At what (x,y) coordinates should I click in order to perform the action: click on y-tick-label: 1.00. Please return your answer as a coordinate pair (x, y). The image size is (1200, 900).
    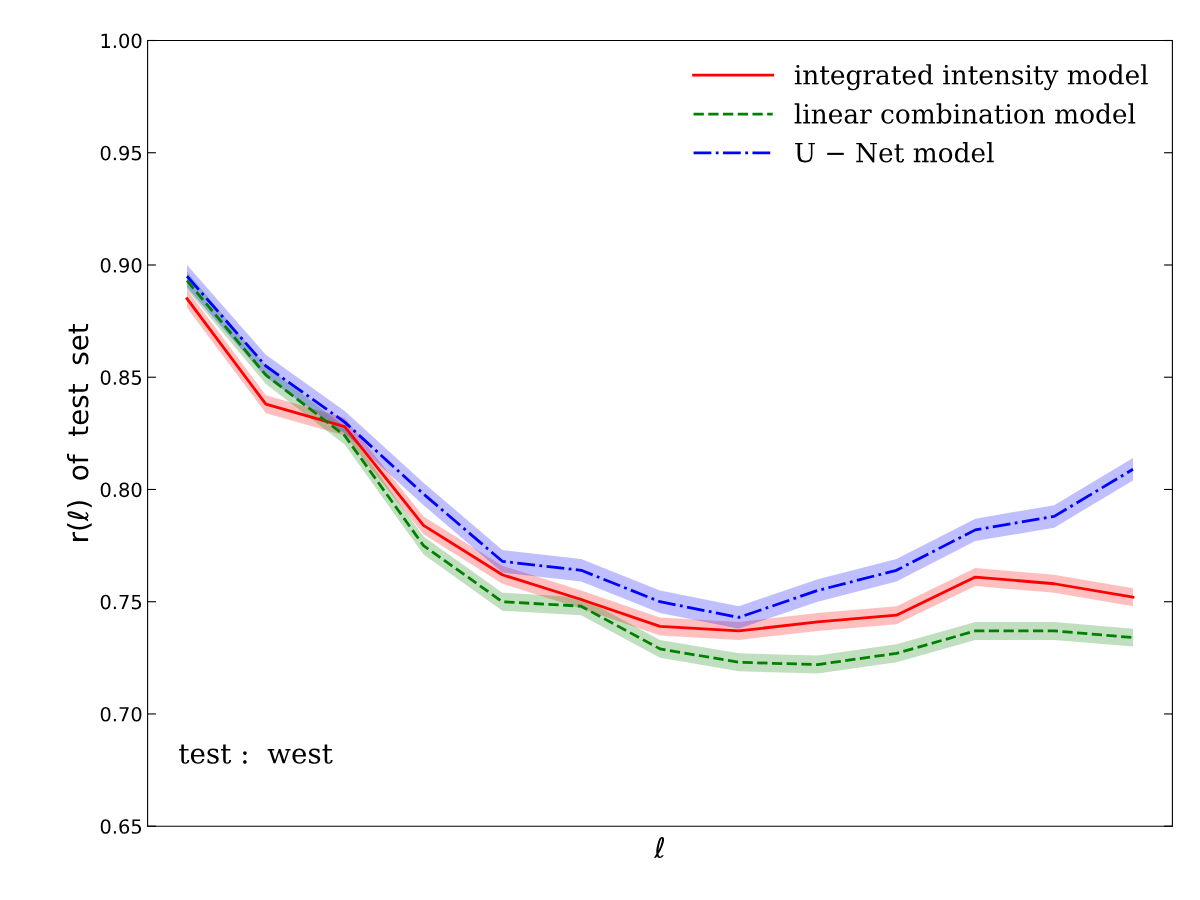
    Looking at the image, I should click on (121, 41).